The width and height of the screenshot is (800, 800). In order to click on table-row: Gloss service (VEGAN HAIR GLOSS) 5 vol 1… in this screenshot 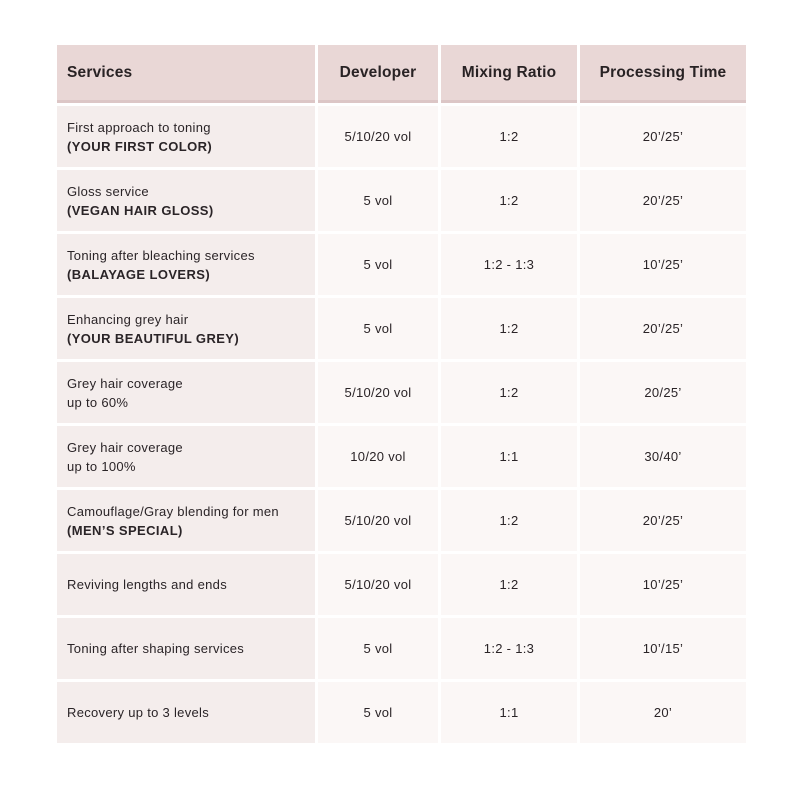, I will do `click(401, 200)`.